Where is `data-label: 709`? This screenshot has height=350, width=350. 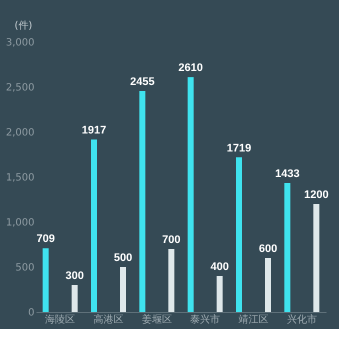
data-label: 709 is located at coordinates (45, 239).